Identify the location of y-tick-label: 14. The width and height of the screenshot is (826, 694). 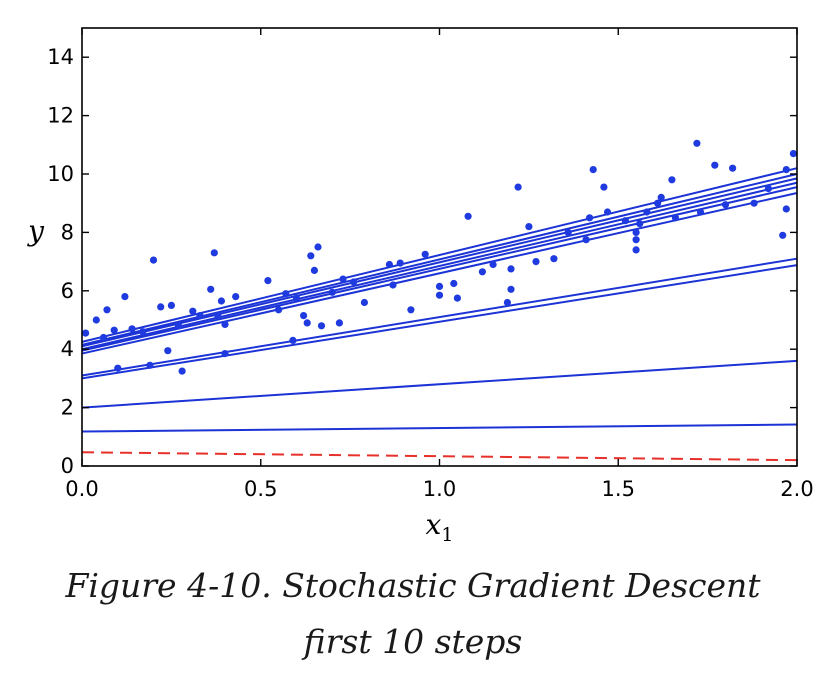
(60, 57).